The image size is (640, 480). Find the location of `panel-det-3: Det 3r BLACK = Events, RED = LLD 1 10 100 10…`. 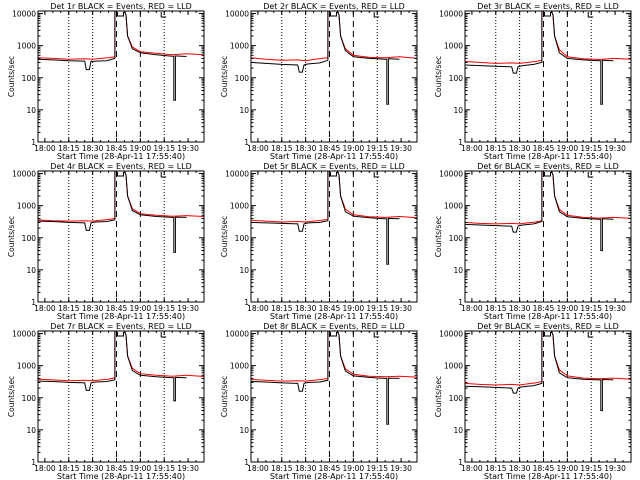

panel-det-3: Det 3r BLACK = Events, RED = LLD 1 10 100 10… is located at coordinates (533, 81).